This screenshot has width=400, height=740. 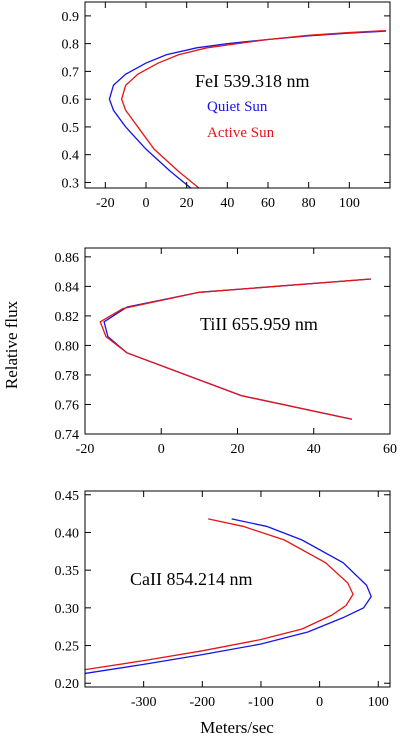 I want to click on y-tick-label: 0.40, so click(x=67, y=533).